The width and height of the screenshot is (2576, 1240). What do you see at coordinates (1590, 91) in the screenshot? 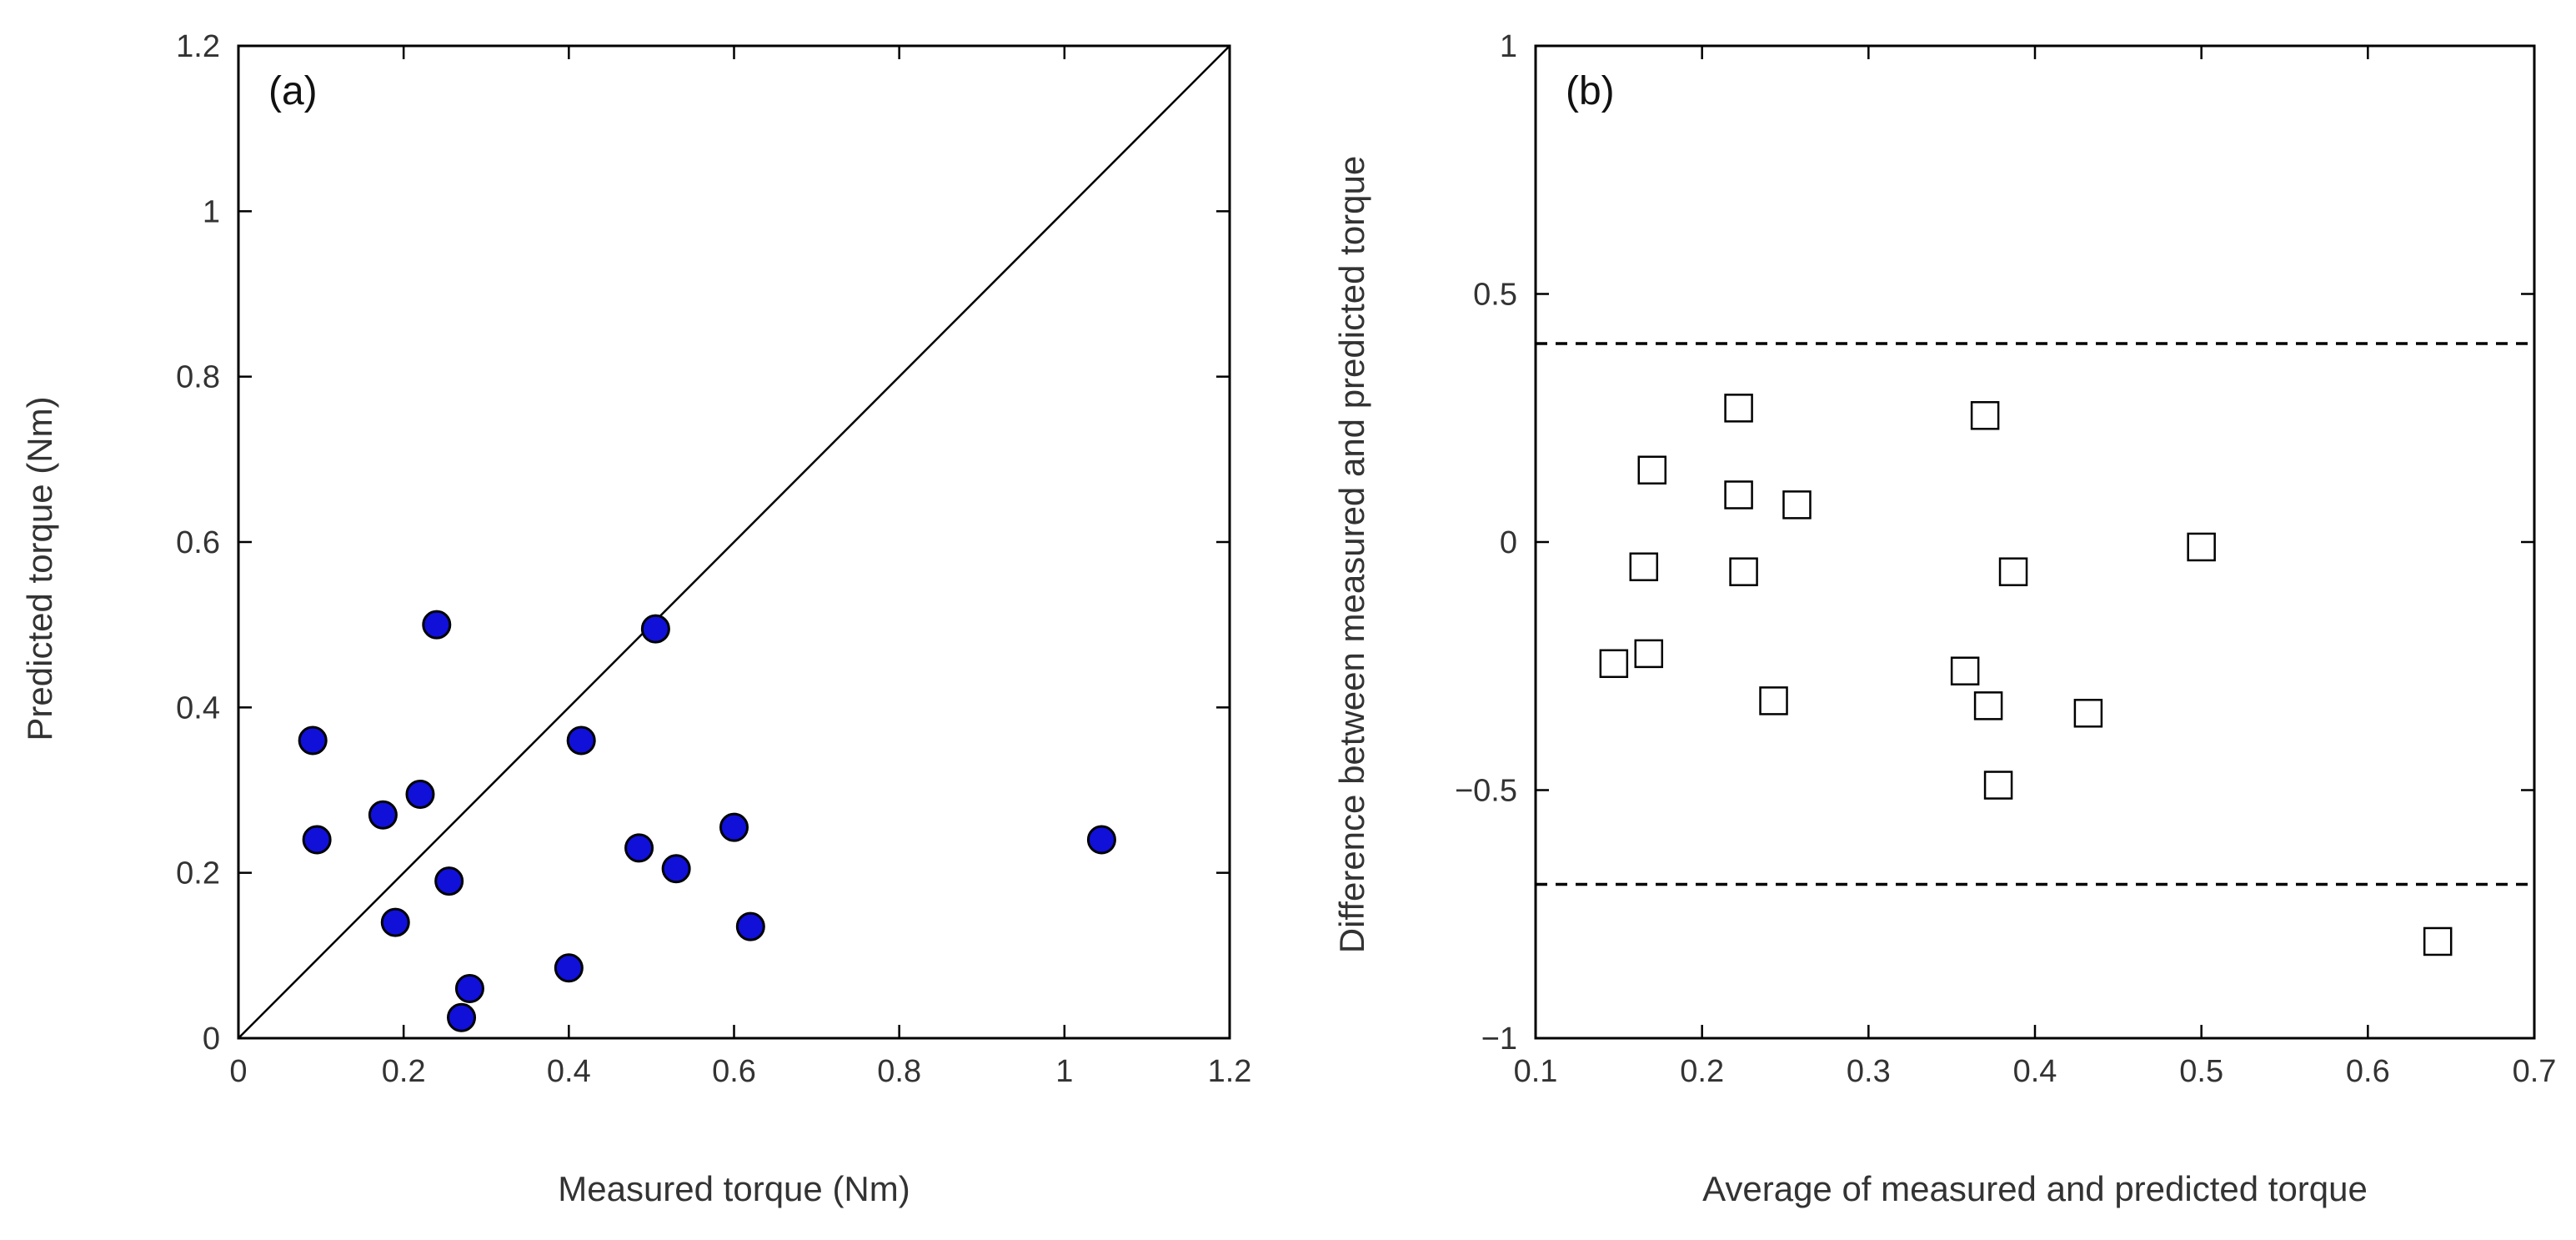
I see `panel-b-label: (b)` at bounding box center [1590, 91].